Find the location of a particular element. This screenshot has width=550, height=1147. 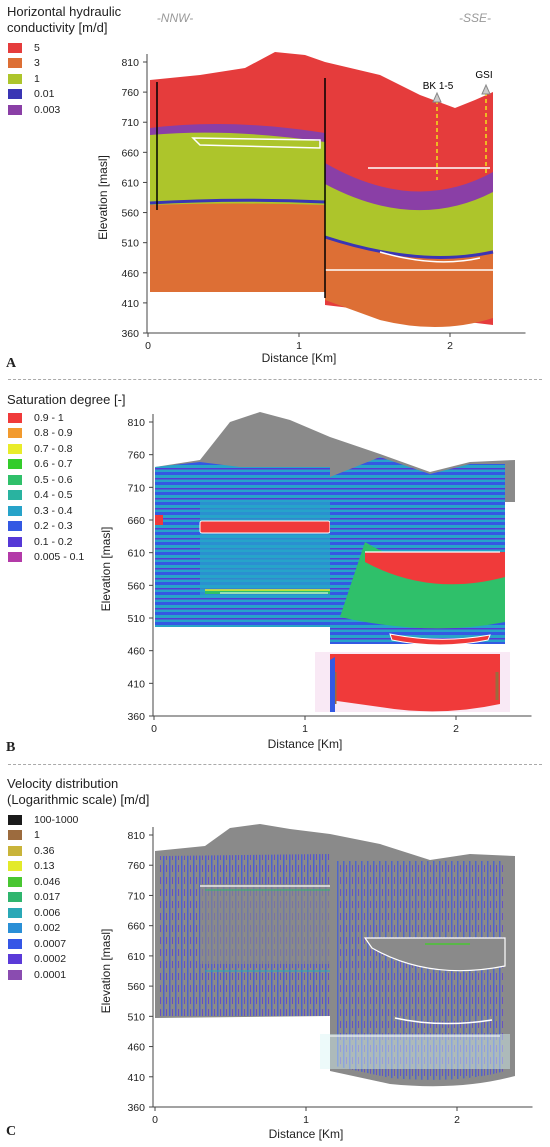

legend-label: 0.2 - 0.3 is located at coordinates (53, 526).